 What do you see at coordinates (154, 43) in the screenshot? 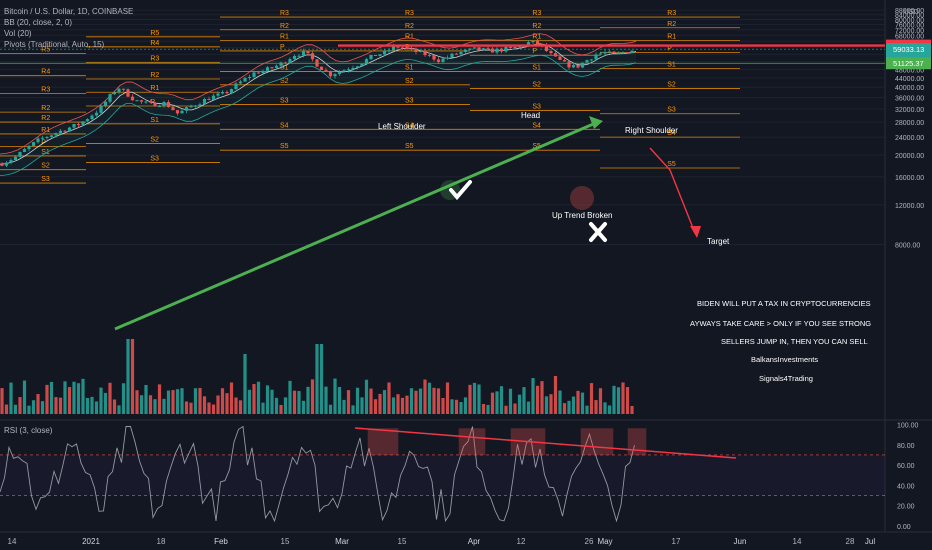
I see `pivot-label: R4` at bounding box center [154, 43].